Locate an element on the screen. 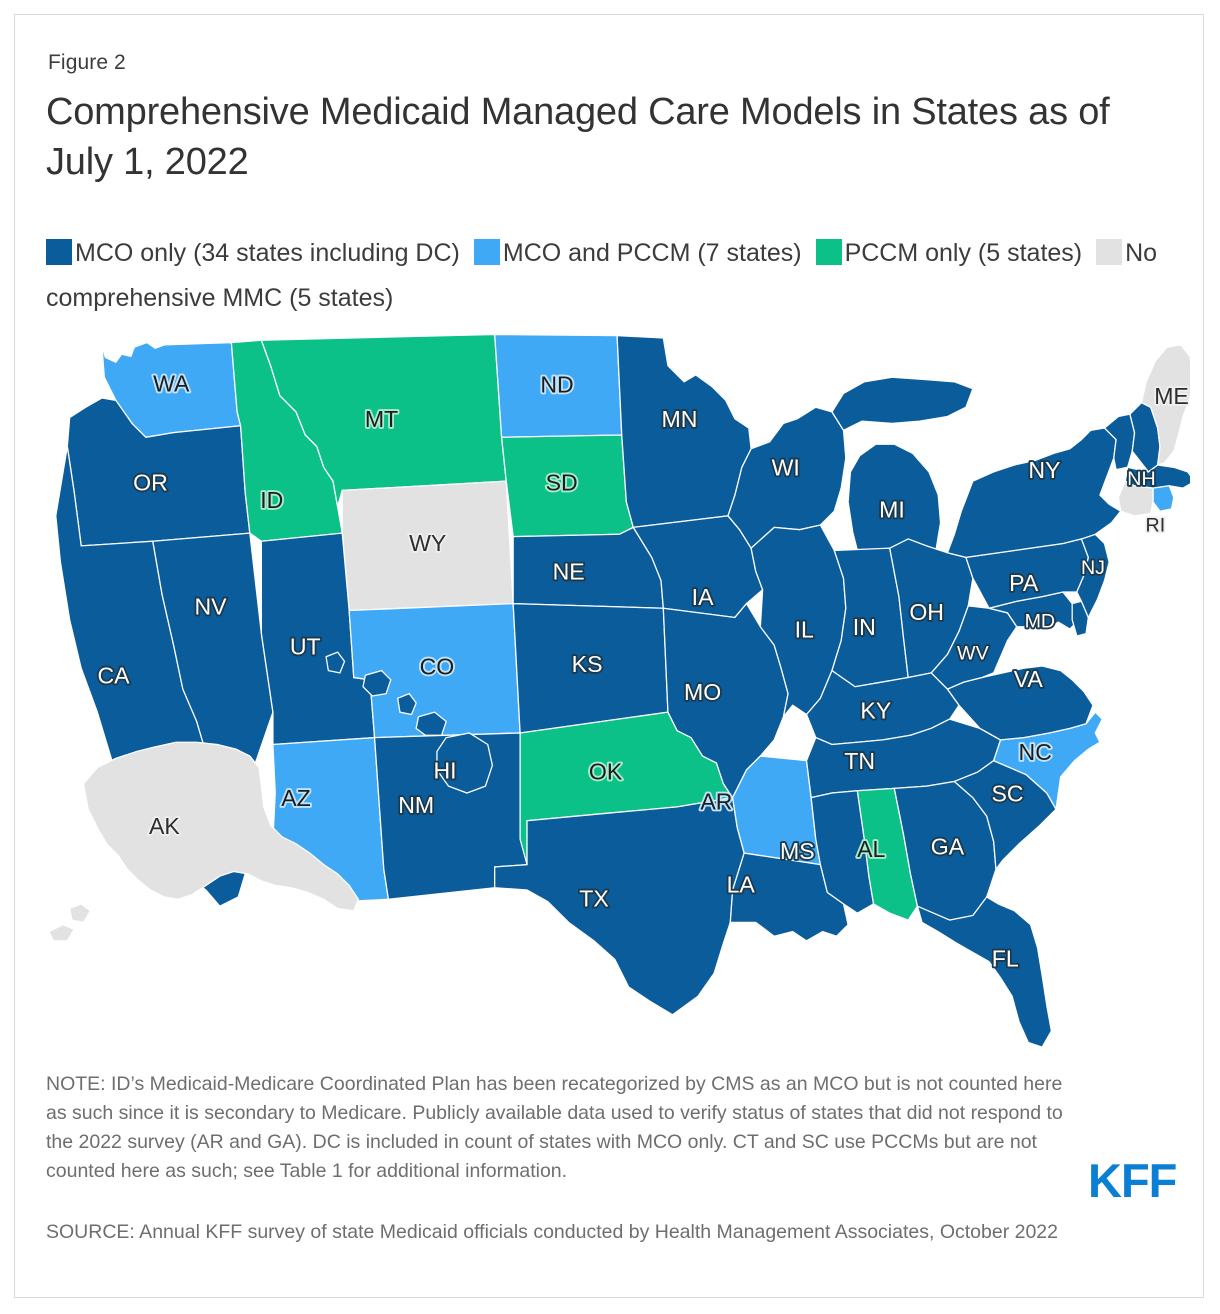  state-label-MS: MS is located at coordinates (797, 851).